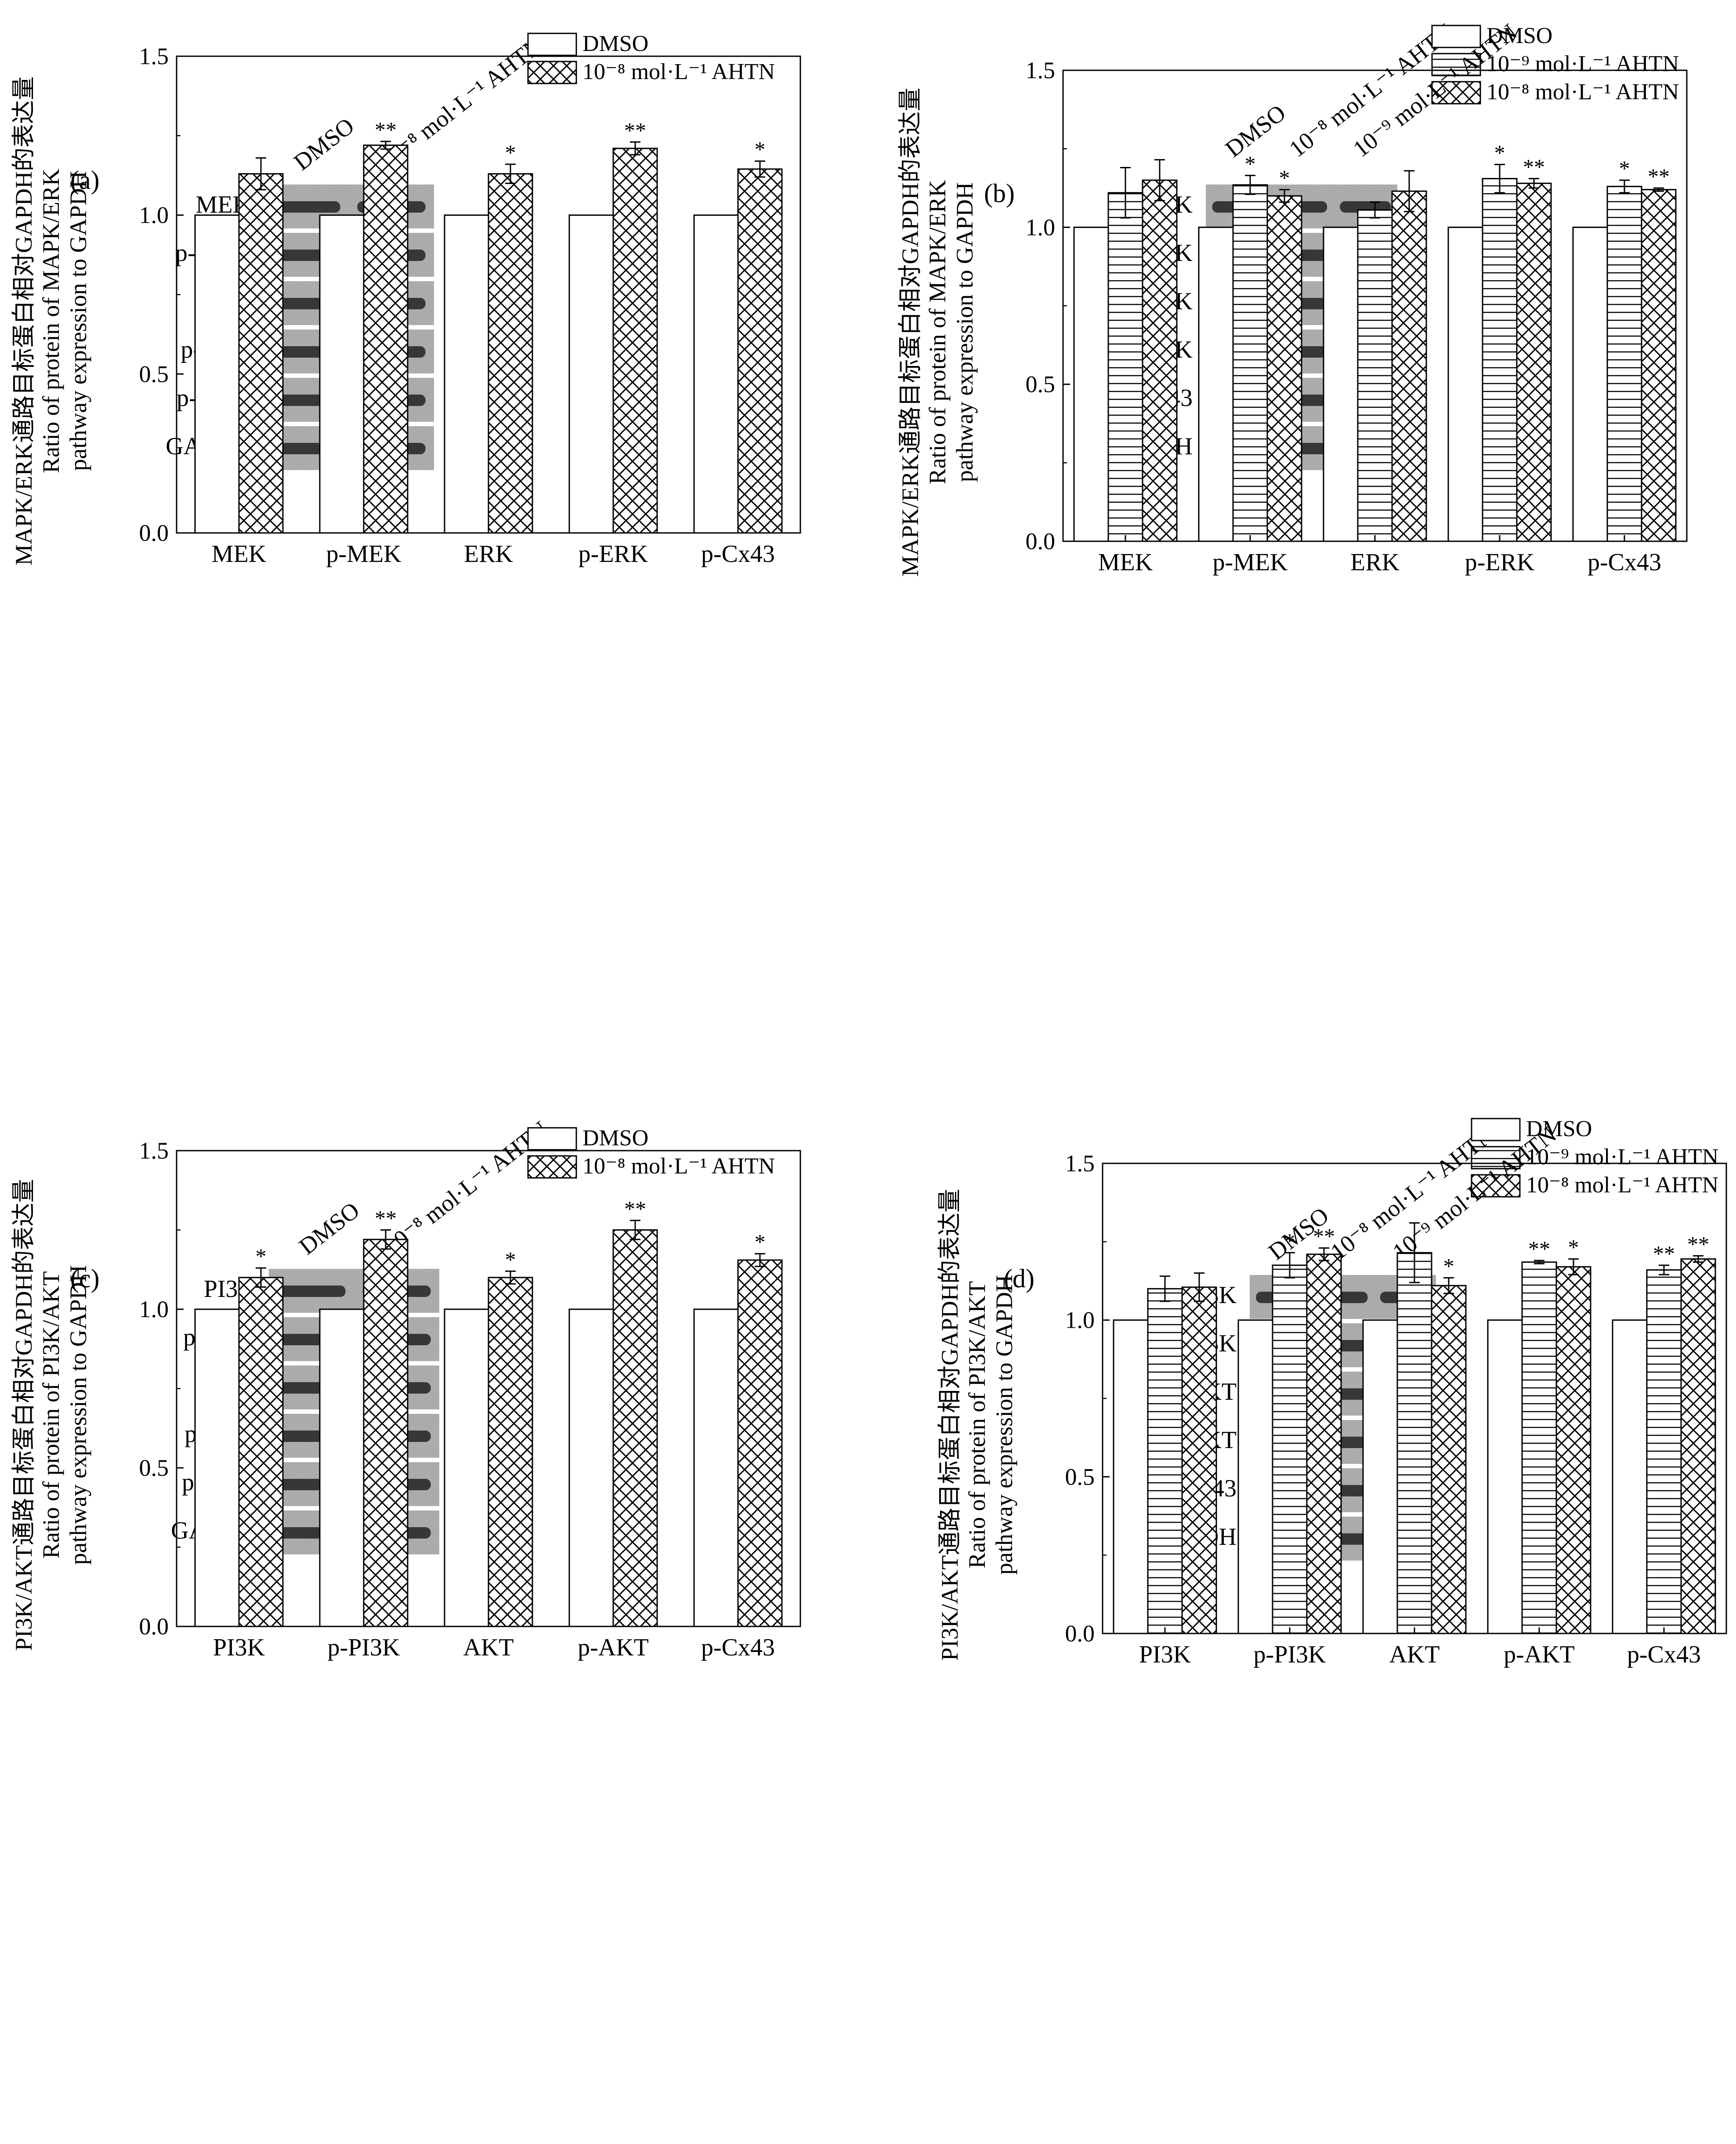 The width and height of the screenshot is (1736, 2144). Describe the element at coordinates (1414, 1654) in the screenshot. I see `x-tick-label: AKT` at that location.